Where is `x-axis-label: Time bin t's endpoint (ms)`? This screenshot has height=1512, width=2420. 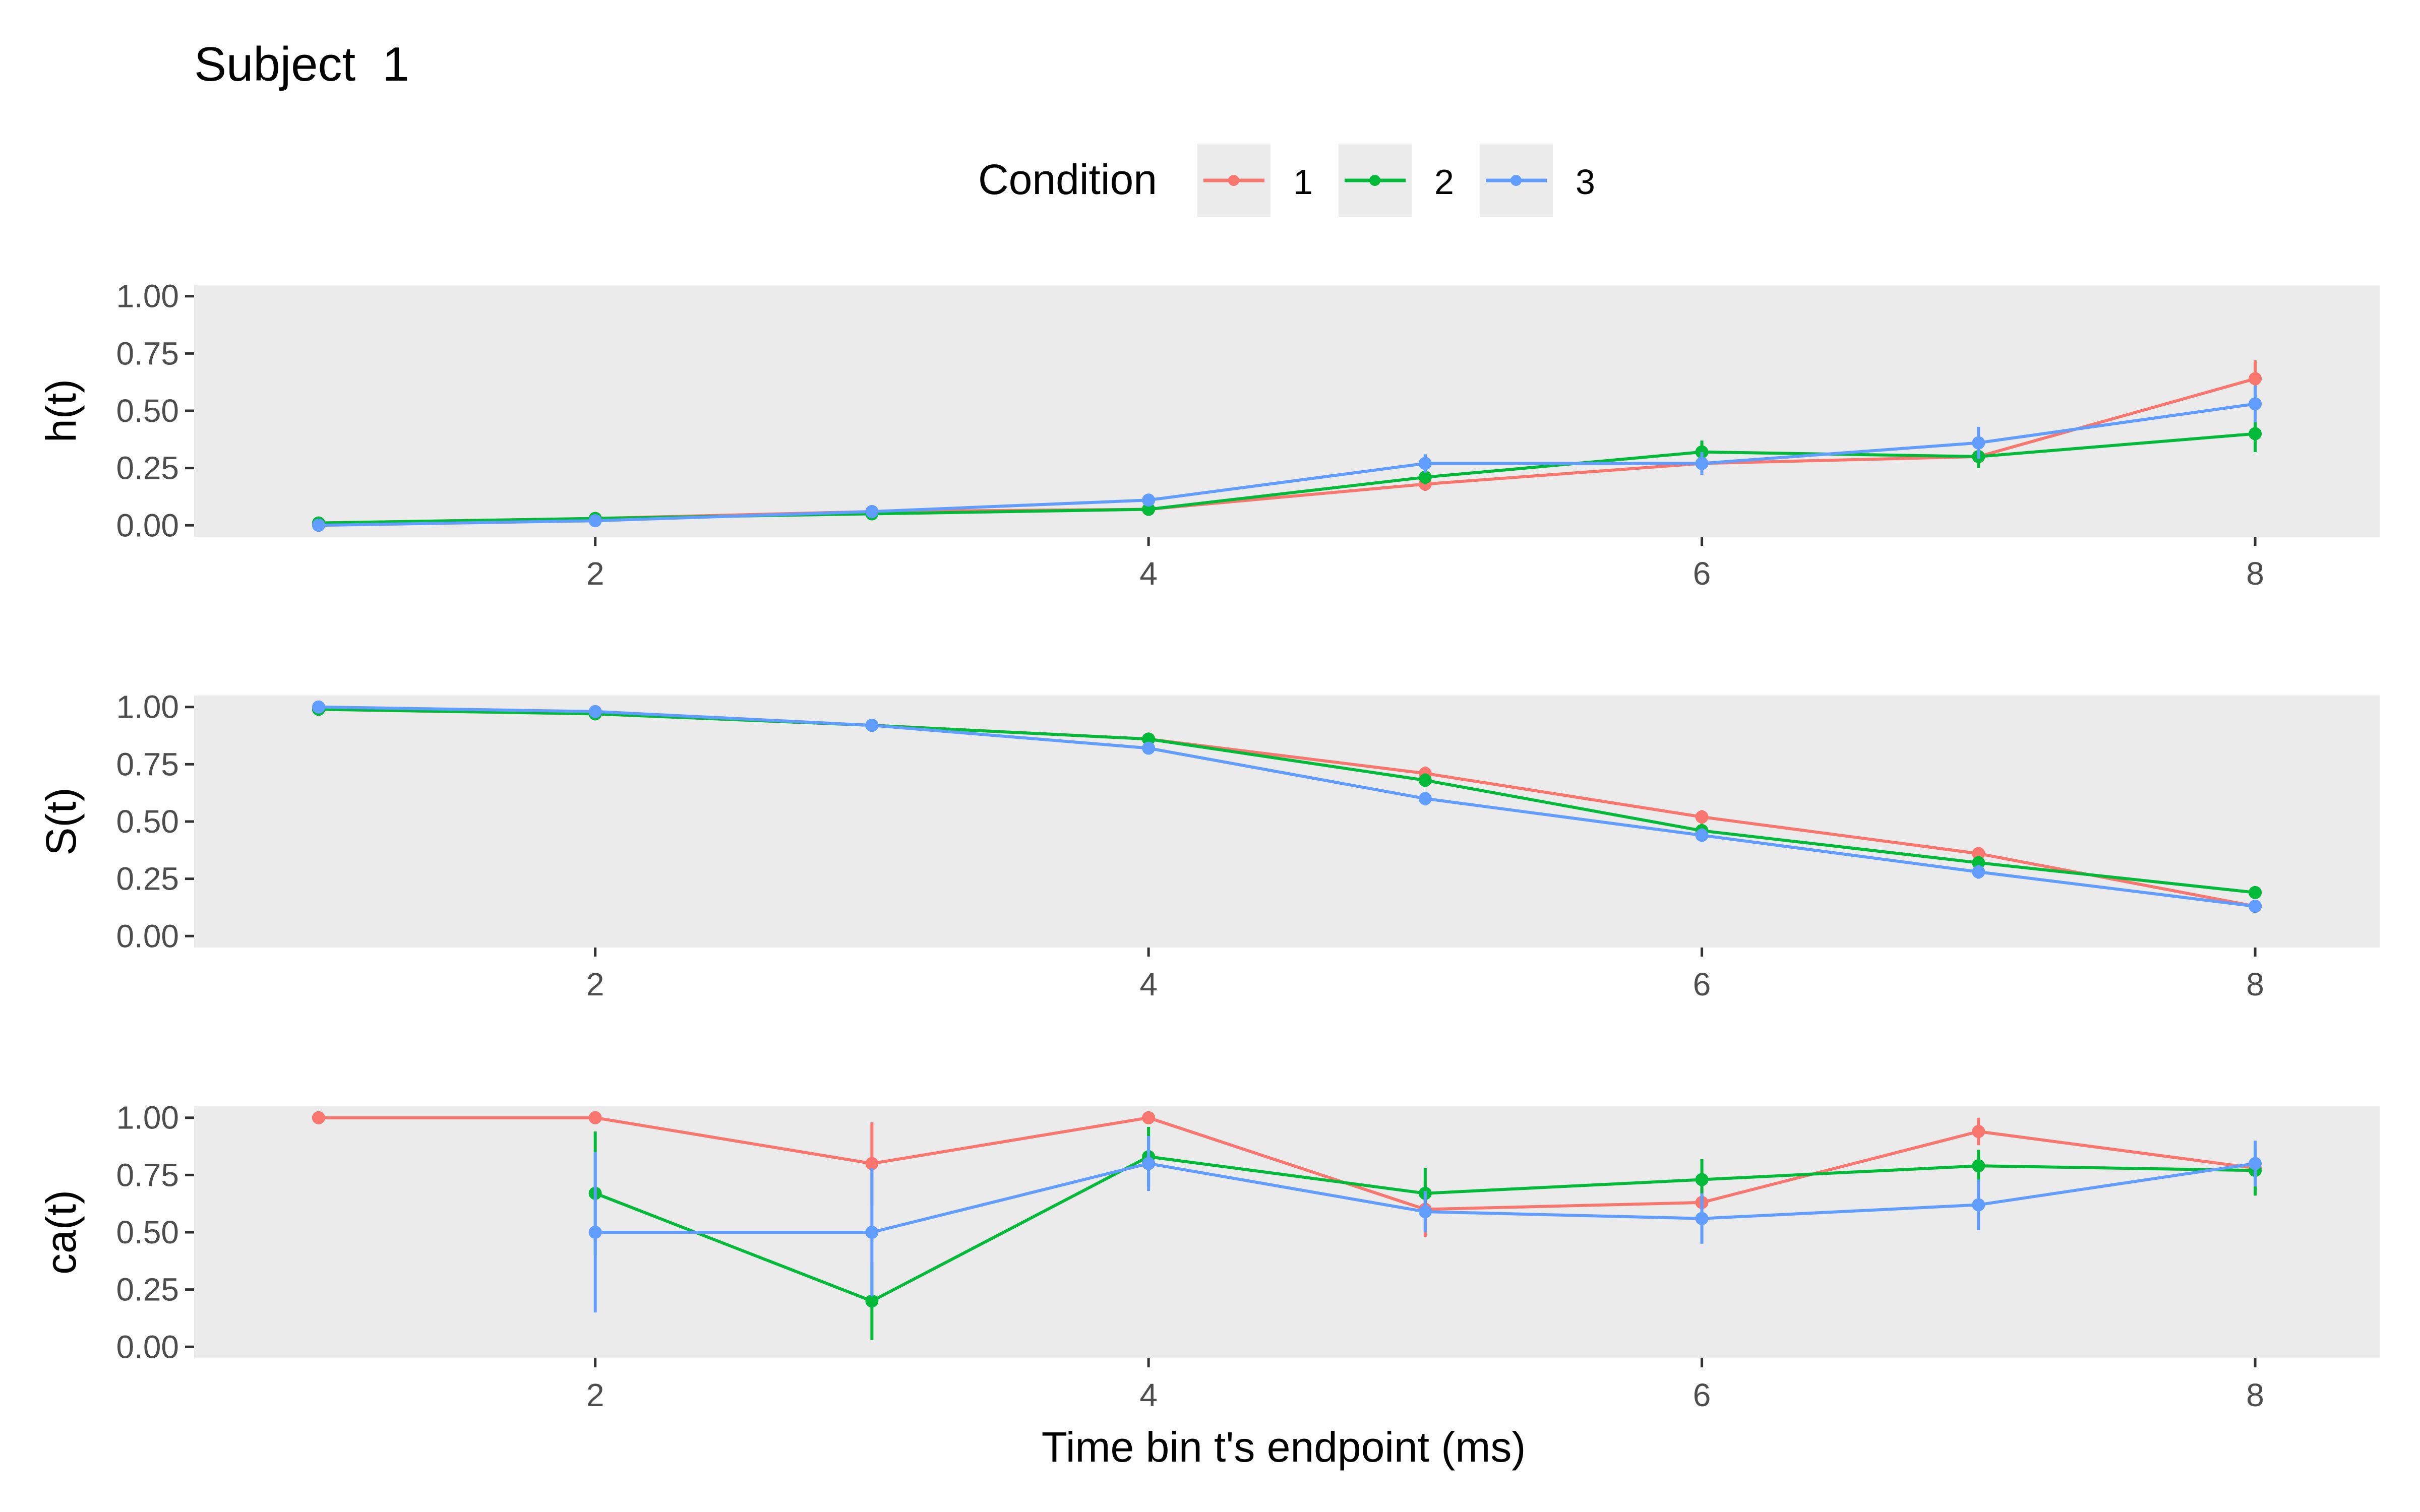 x-axis-label: Time bin t's endpoint (ms) is located at coordinates (1284, 1447).